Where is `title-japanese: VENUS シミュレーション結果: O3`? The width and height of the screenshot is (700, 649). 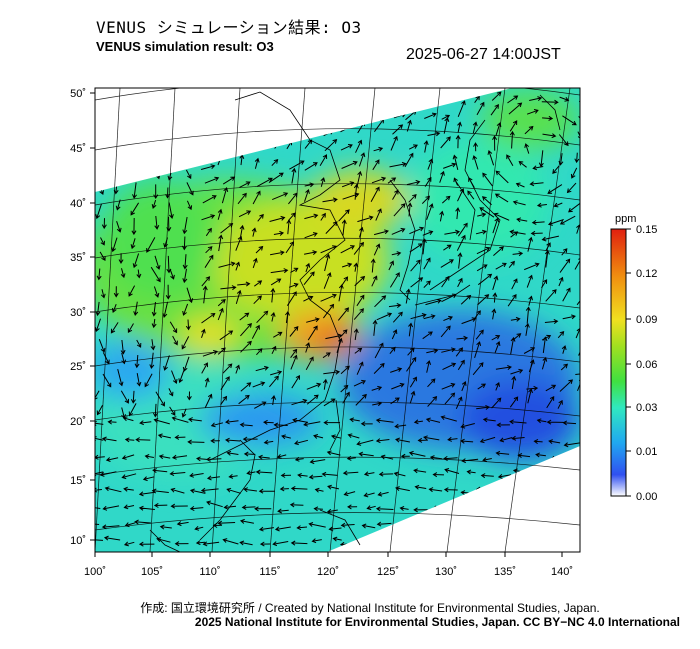 title-japanese: VENUS シミュレーション結果: O3 is located at coordinates (229, 27).